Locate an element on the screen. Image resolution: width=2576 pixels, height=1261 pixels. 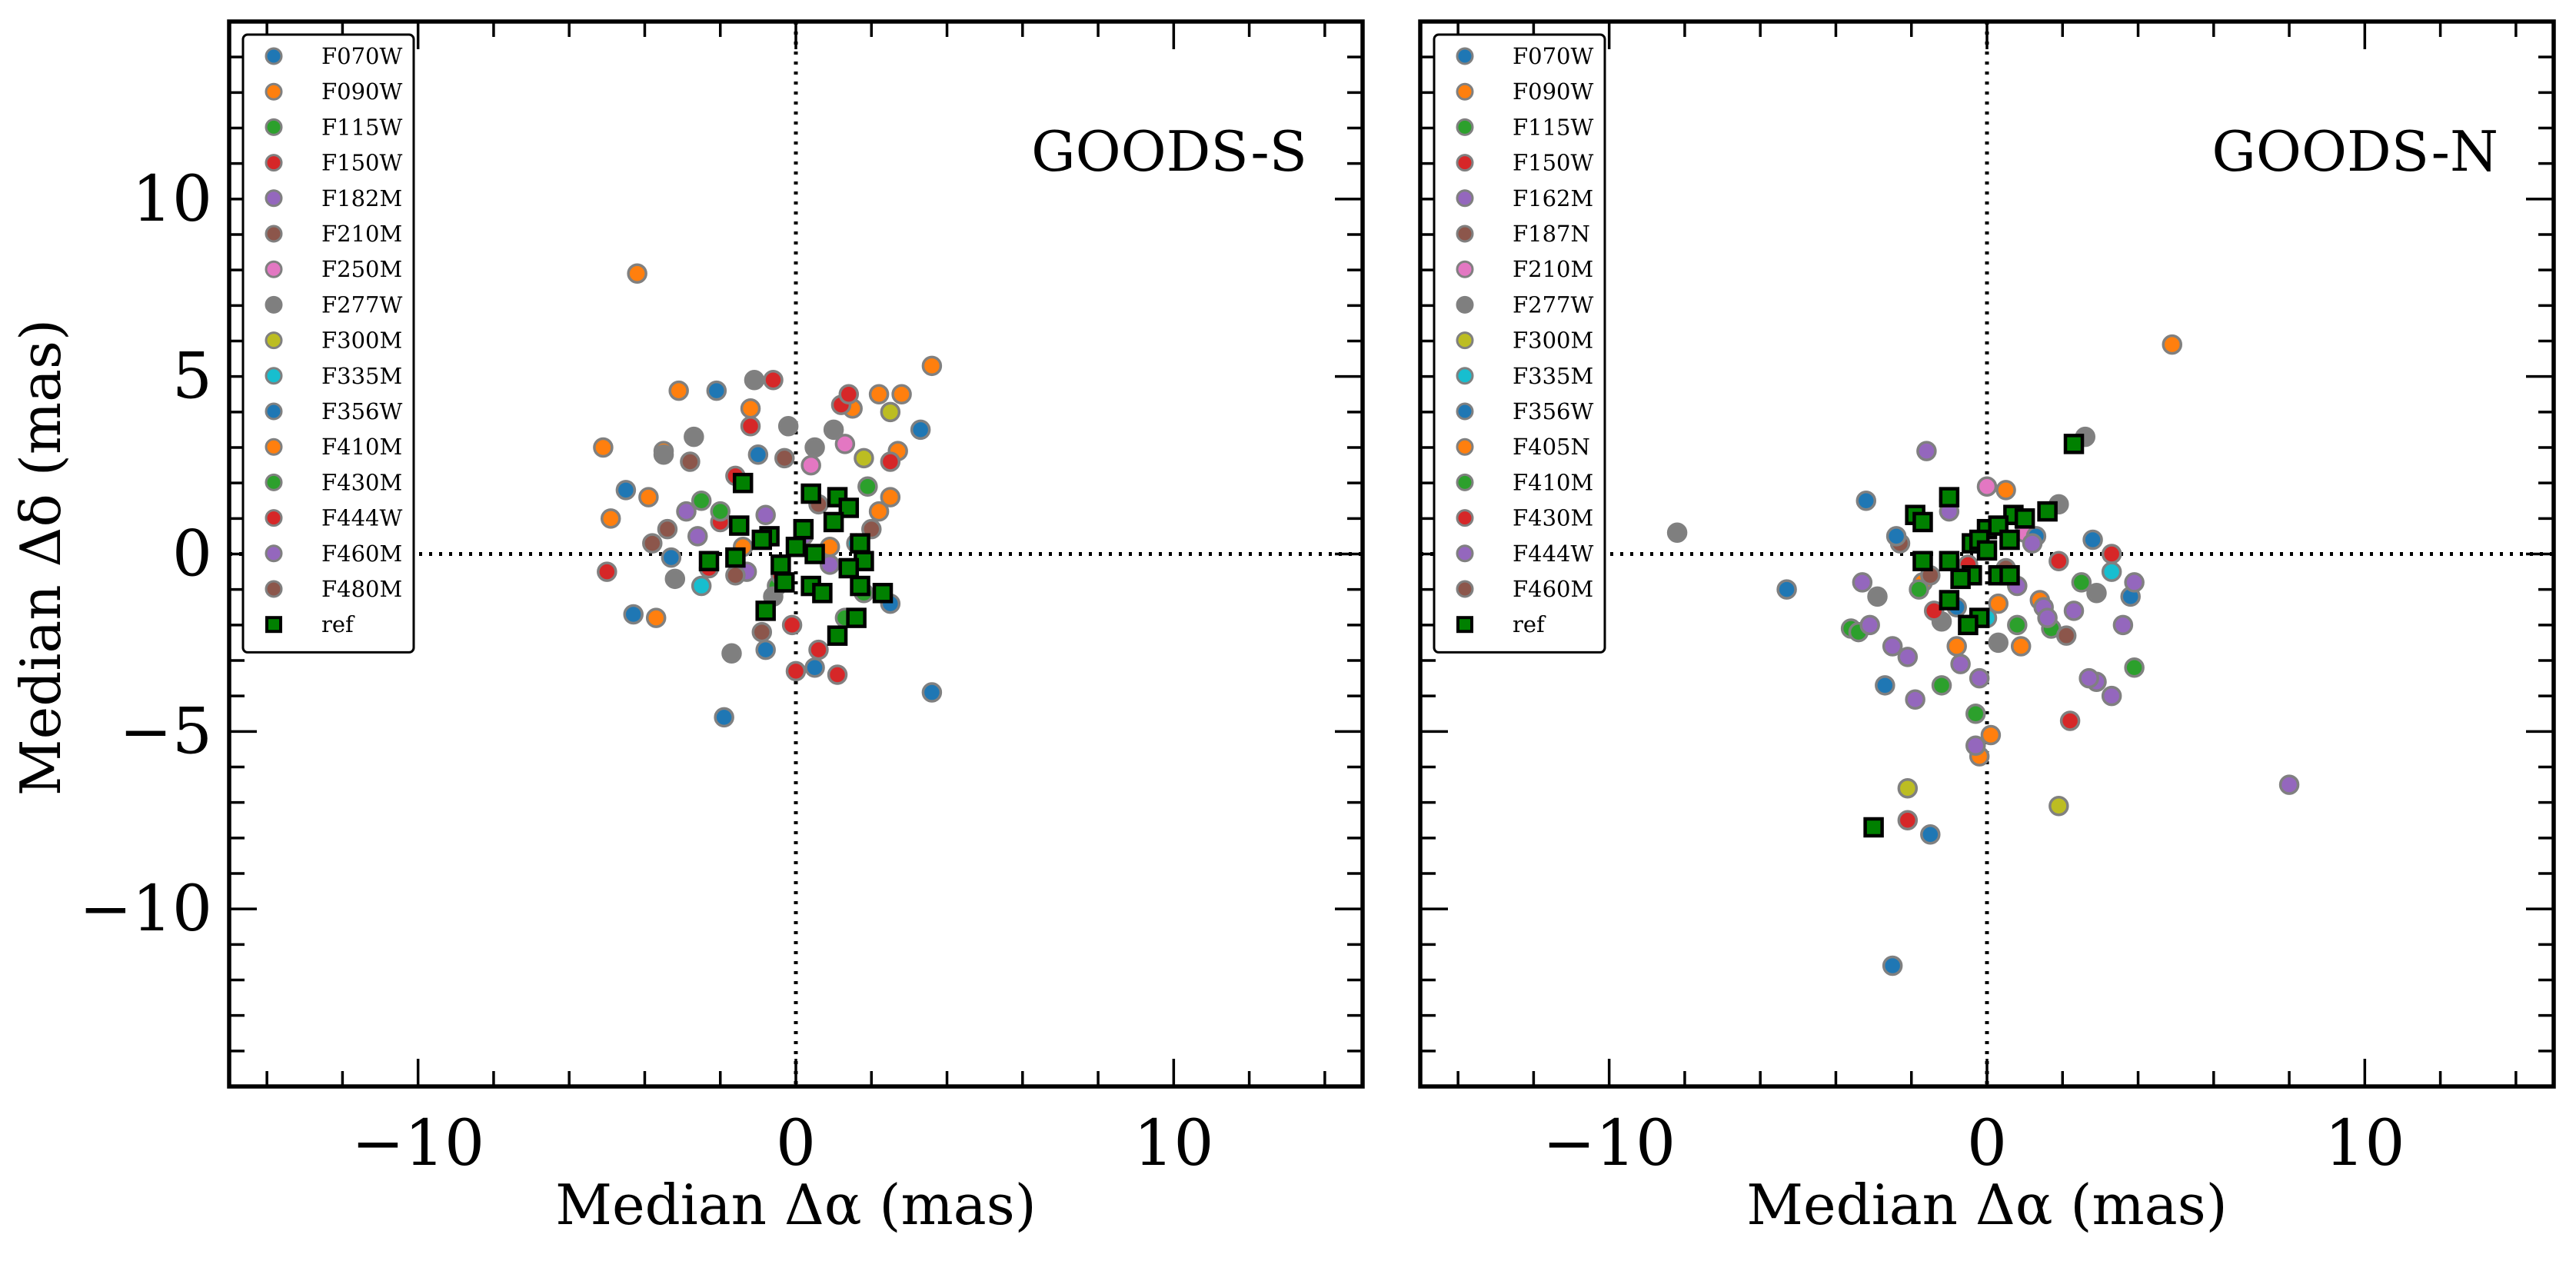
goods-n-point-f090w is located at coordinates (2172, 344).